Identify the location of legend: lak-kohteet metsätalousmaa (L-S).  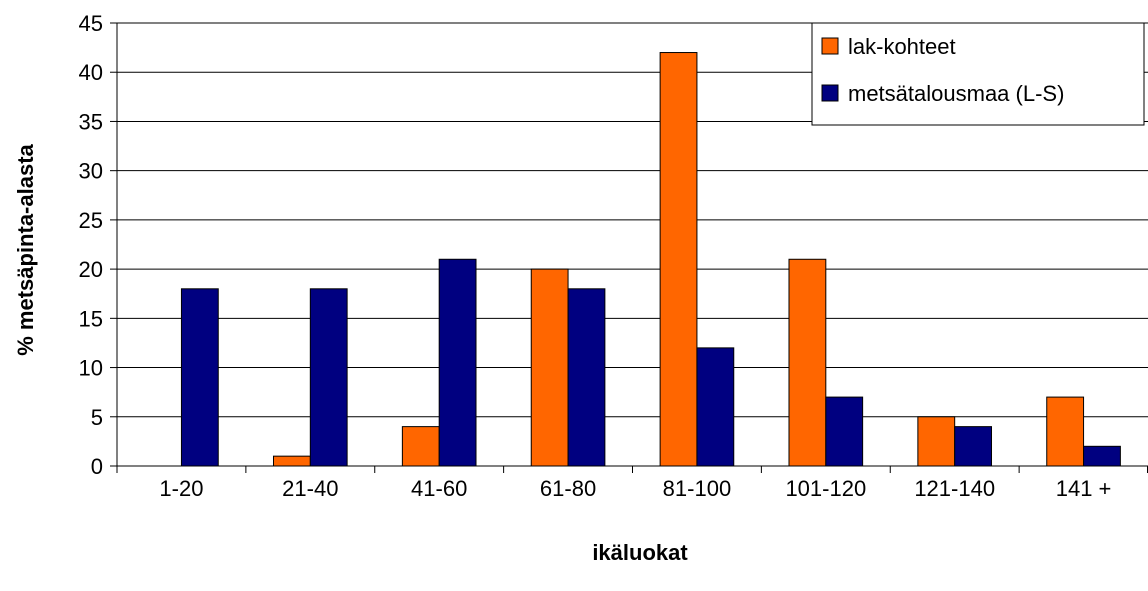
(978, 74).